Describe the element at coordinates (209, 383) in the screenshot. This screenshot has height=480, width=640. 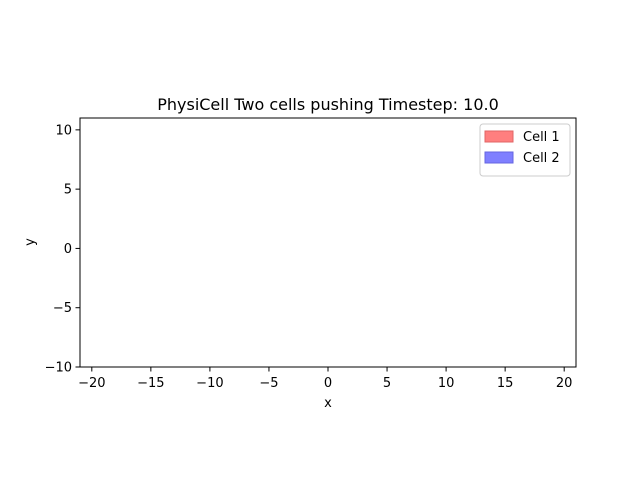
I see `x-tick-label: −10` at that location.